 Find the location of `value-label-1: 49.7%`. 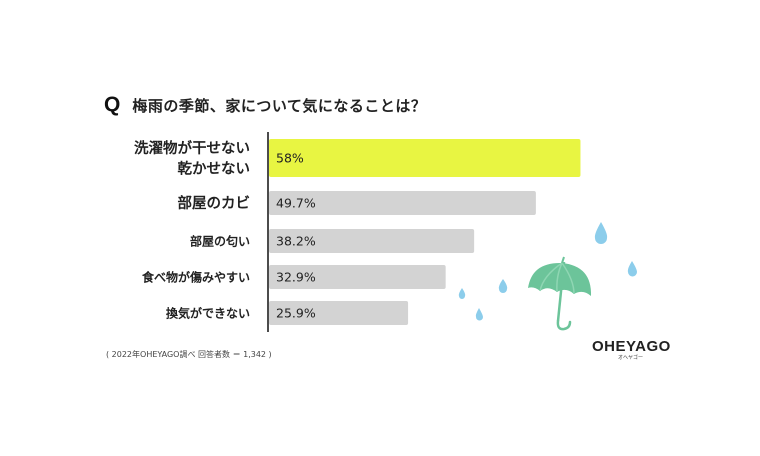

value-label-1: 49.7% is located at coordinates (296, 203).